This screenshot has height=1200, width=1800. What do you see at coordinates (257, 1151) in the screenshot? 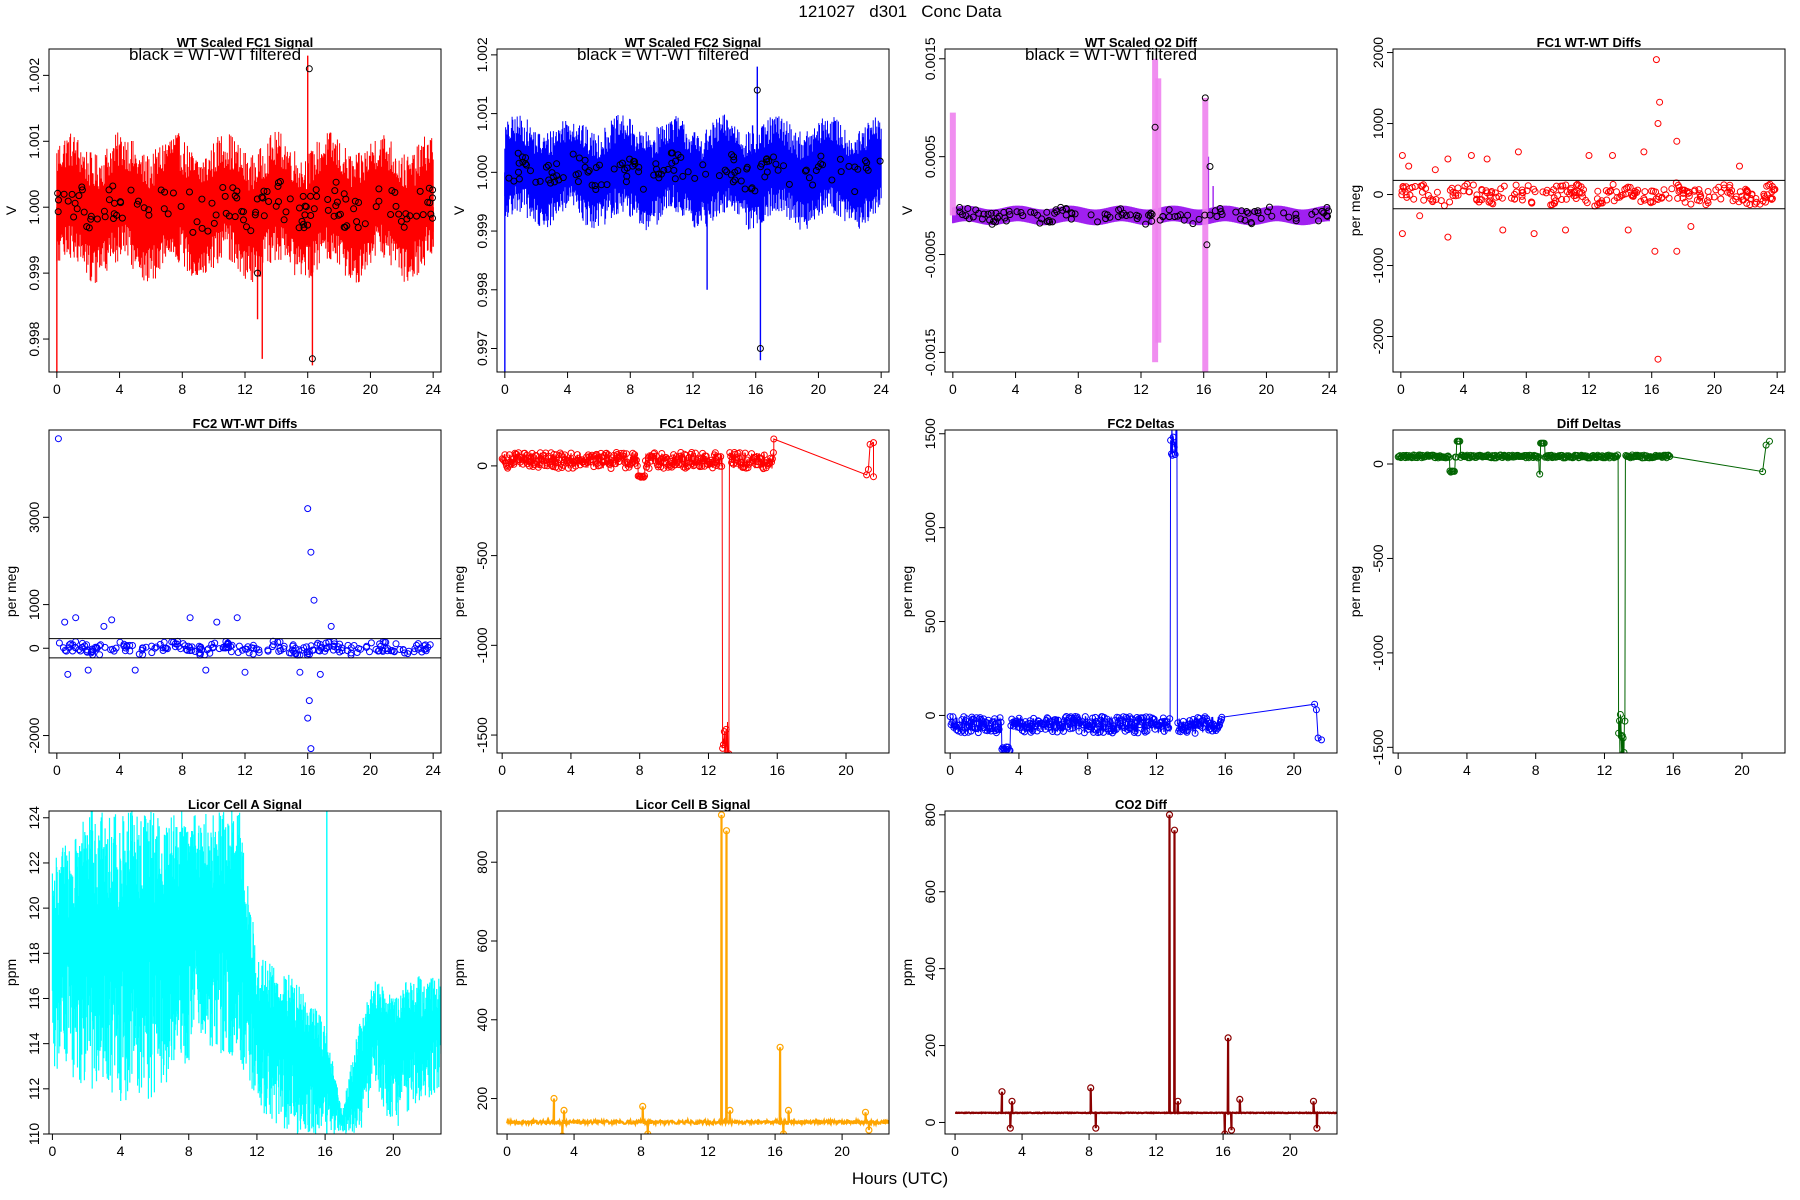
I see `xtick-label-p9-3: 12` at bounding box center [257, 1151].